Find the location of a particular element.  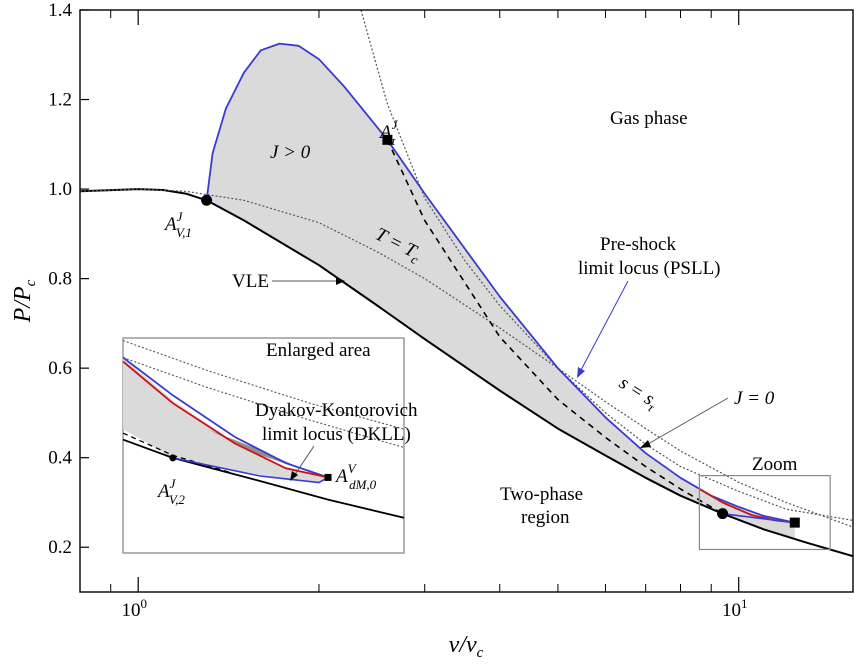

label-j-zero: J = 0 is located at coordinates (754, 398).